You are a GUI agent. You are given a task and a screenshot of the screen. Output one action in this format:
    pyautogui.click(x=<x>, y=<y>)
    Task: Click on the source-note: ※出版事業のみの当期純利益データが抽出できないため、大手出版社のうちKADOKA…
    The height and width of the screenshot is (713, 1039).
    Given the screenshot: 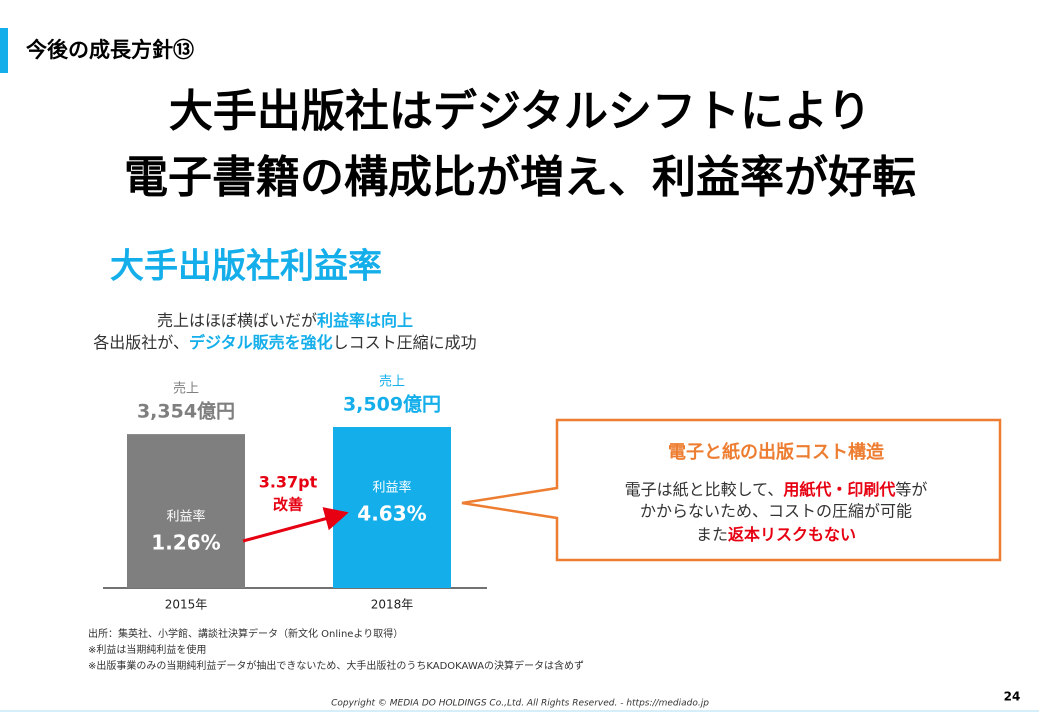 What is the action you would take?
    pyautogui.click(x=336, y=665)
    